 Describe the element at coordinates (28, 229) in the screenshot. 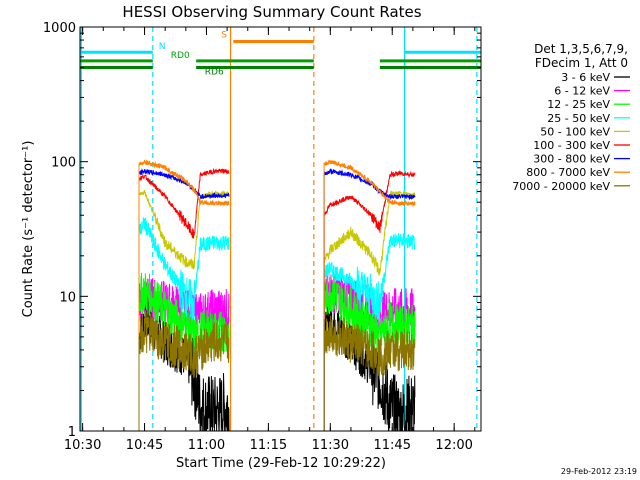

I see `y-axis-label: Count Rate (s⁻¹ detector⁻¹)` at that location.